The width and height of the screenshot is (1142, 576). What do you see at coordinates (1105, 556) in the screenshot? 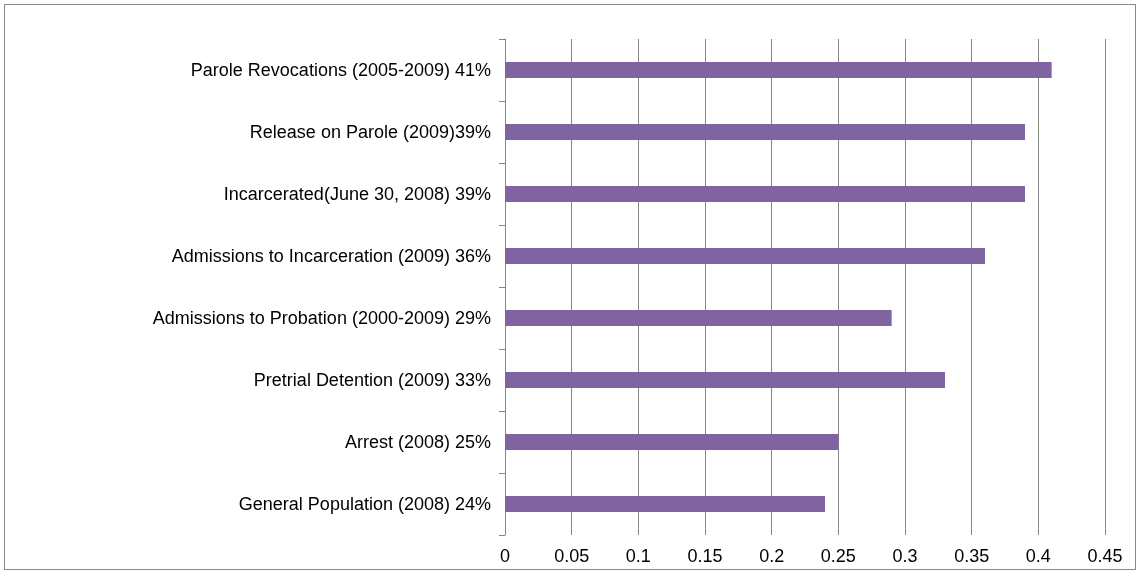
I see `x-tick-label: 0.45` at bounding box center [1105, 556].